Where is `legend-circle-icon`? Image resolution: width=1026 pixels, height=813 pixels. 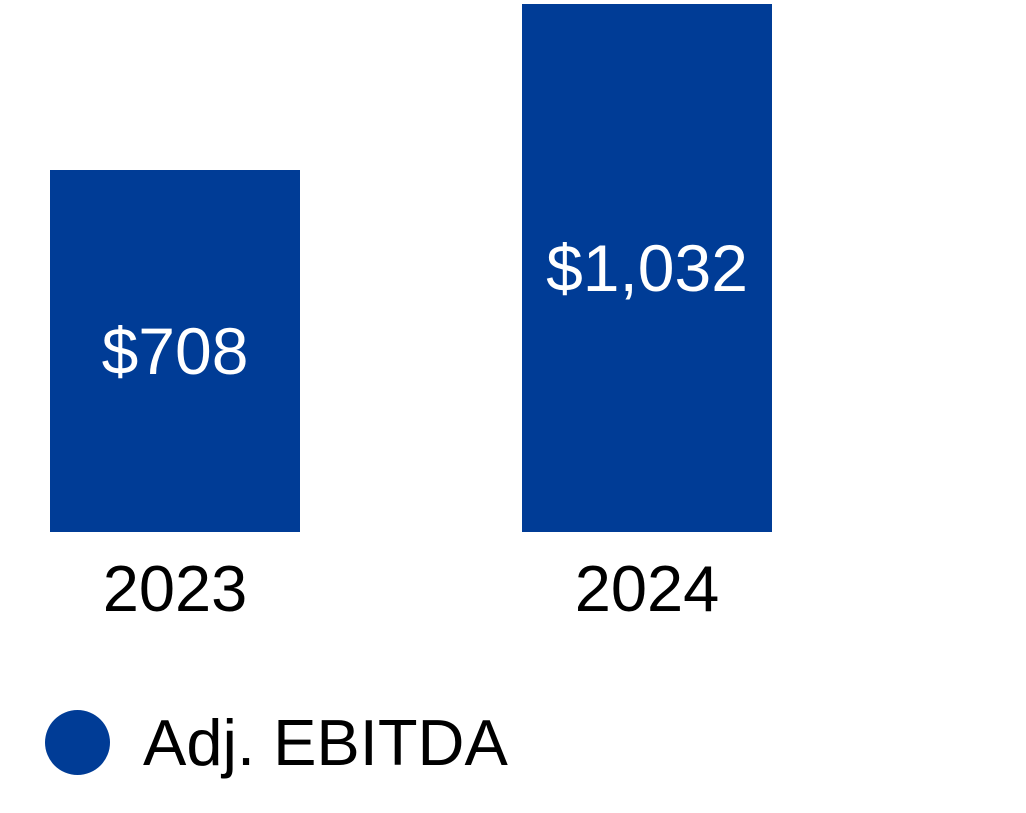 legend-circle-icon is located at coordinates (77, 742).